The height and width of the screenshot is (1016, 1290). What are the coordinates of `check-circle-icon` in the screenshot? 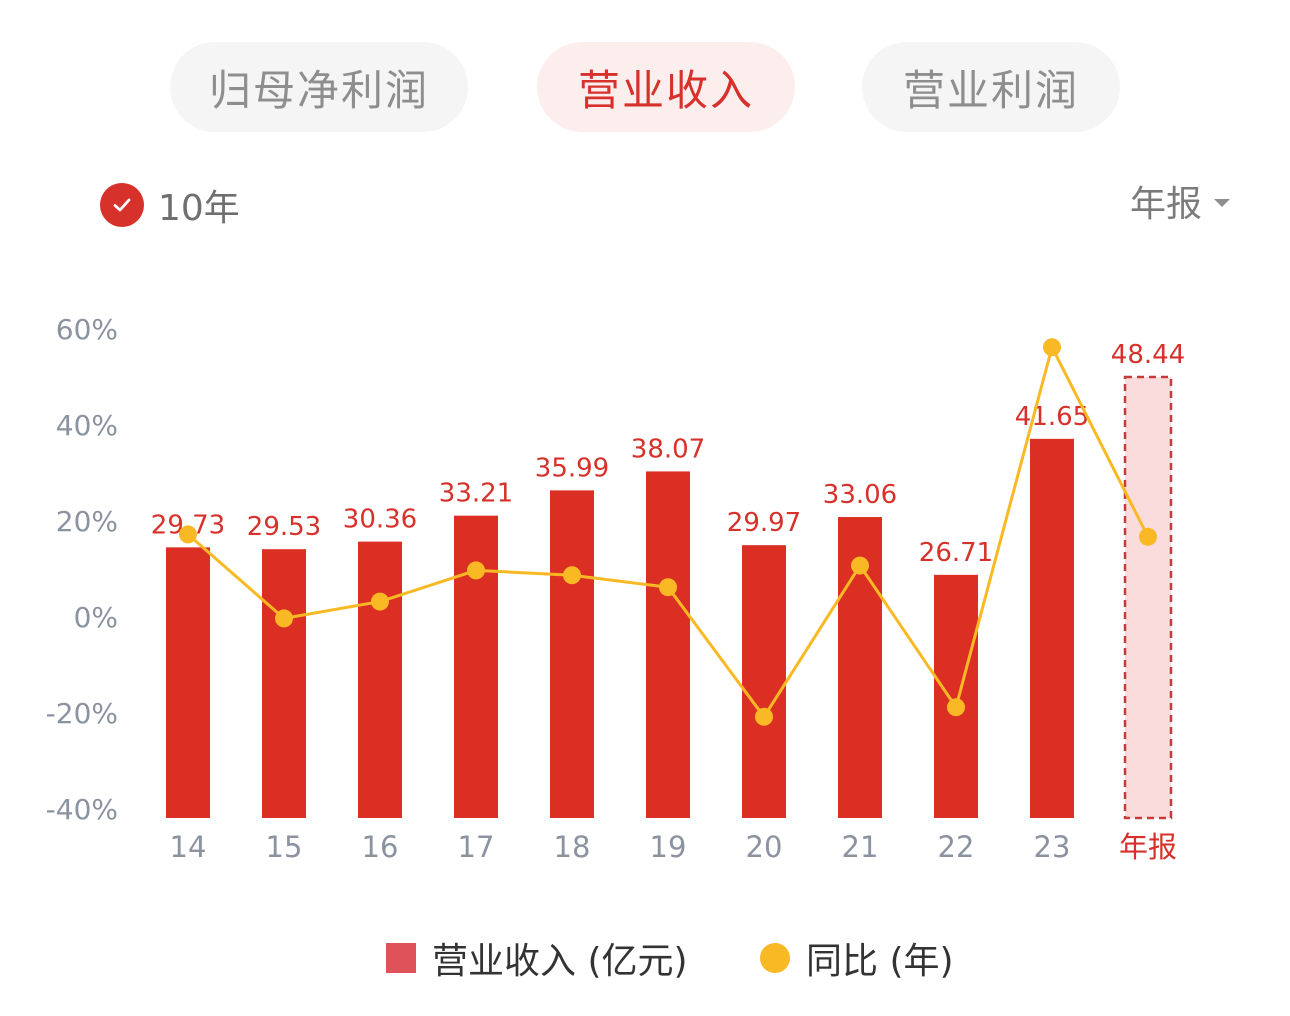 It's located at (122, 205).